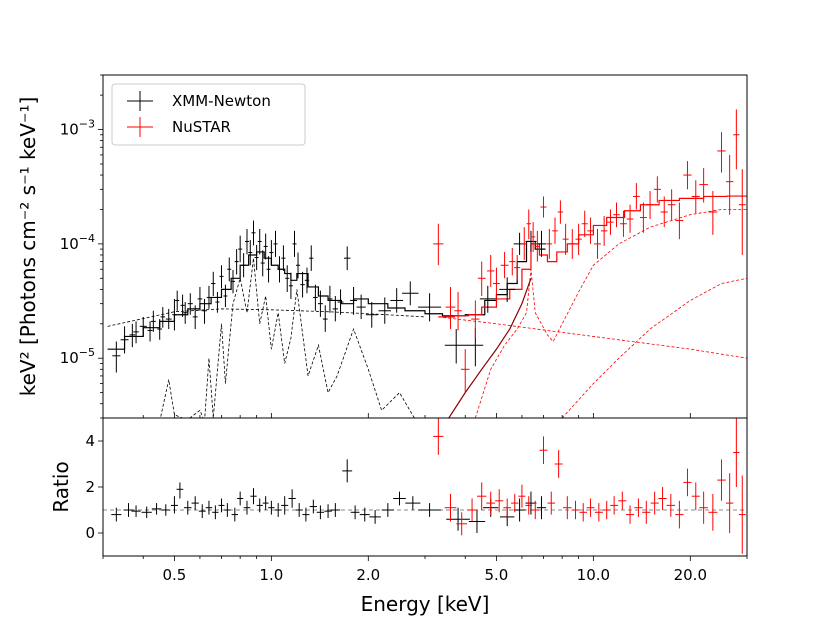 Image resolution: width=830 pixels, height=625 pixels. Describe the element at coordinates (208, 114) in the screenshot. I see `legend: XMM-Newton NuSTAR` at that location.